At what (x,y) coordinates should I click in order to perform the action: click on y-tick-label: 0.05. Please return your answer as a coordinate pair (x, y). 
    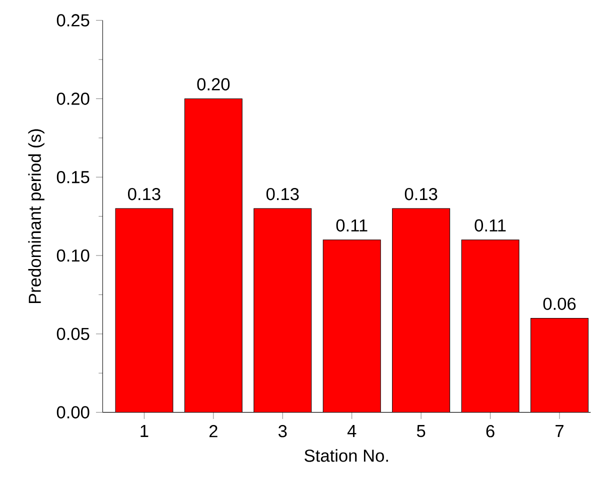
    Looking at the image, I should click on (73, 334).